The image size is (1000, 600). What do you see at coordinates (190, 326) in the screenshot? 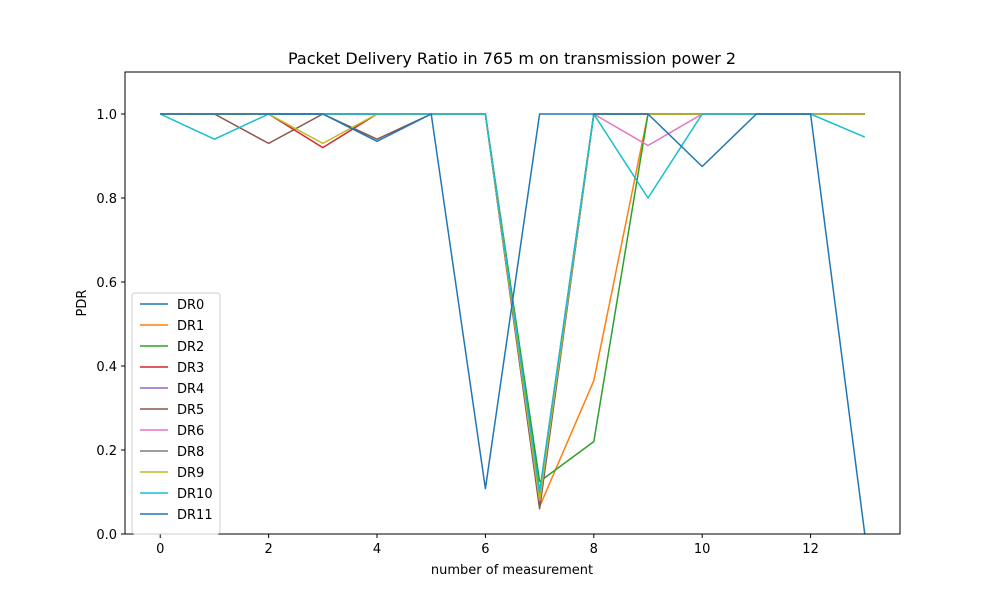
I see `legend-label-dr1: DR1` at bounding box center [190, 326].